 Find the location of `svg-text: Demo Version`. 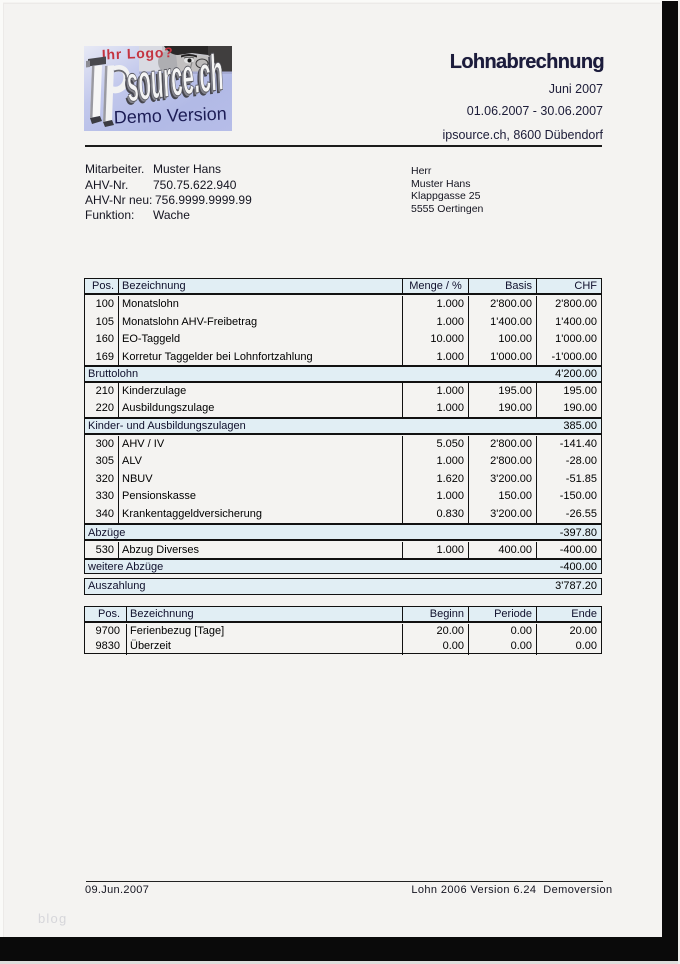

svg-text: Demo Version is located at coordinates (170, 116).